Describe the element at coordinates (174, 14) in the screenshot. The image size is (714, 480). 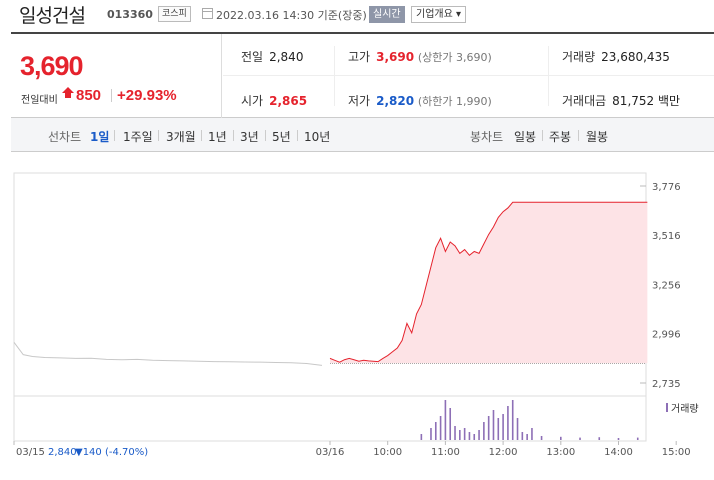
I see `market-badge: 코스피` at that location.